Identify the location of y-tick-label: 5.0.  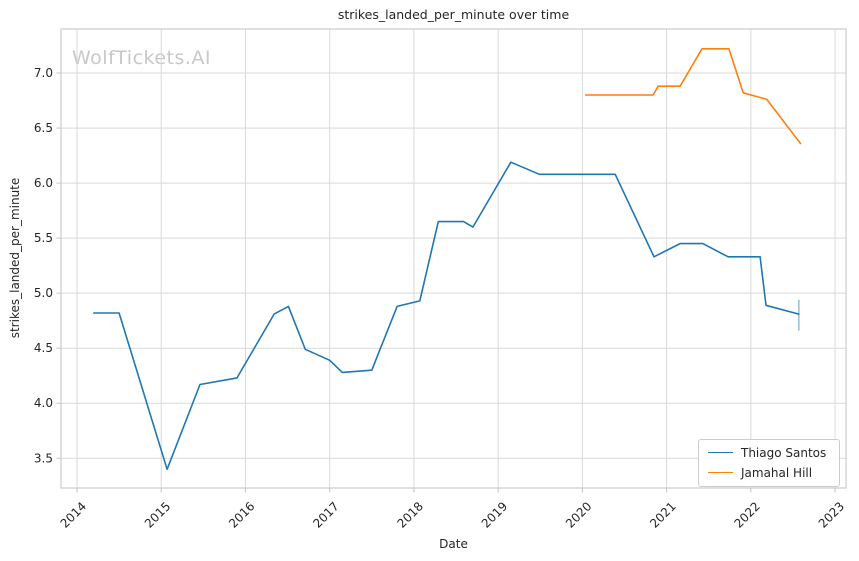
(43, 293).